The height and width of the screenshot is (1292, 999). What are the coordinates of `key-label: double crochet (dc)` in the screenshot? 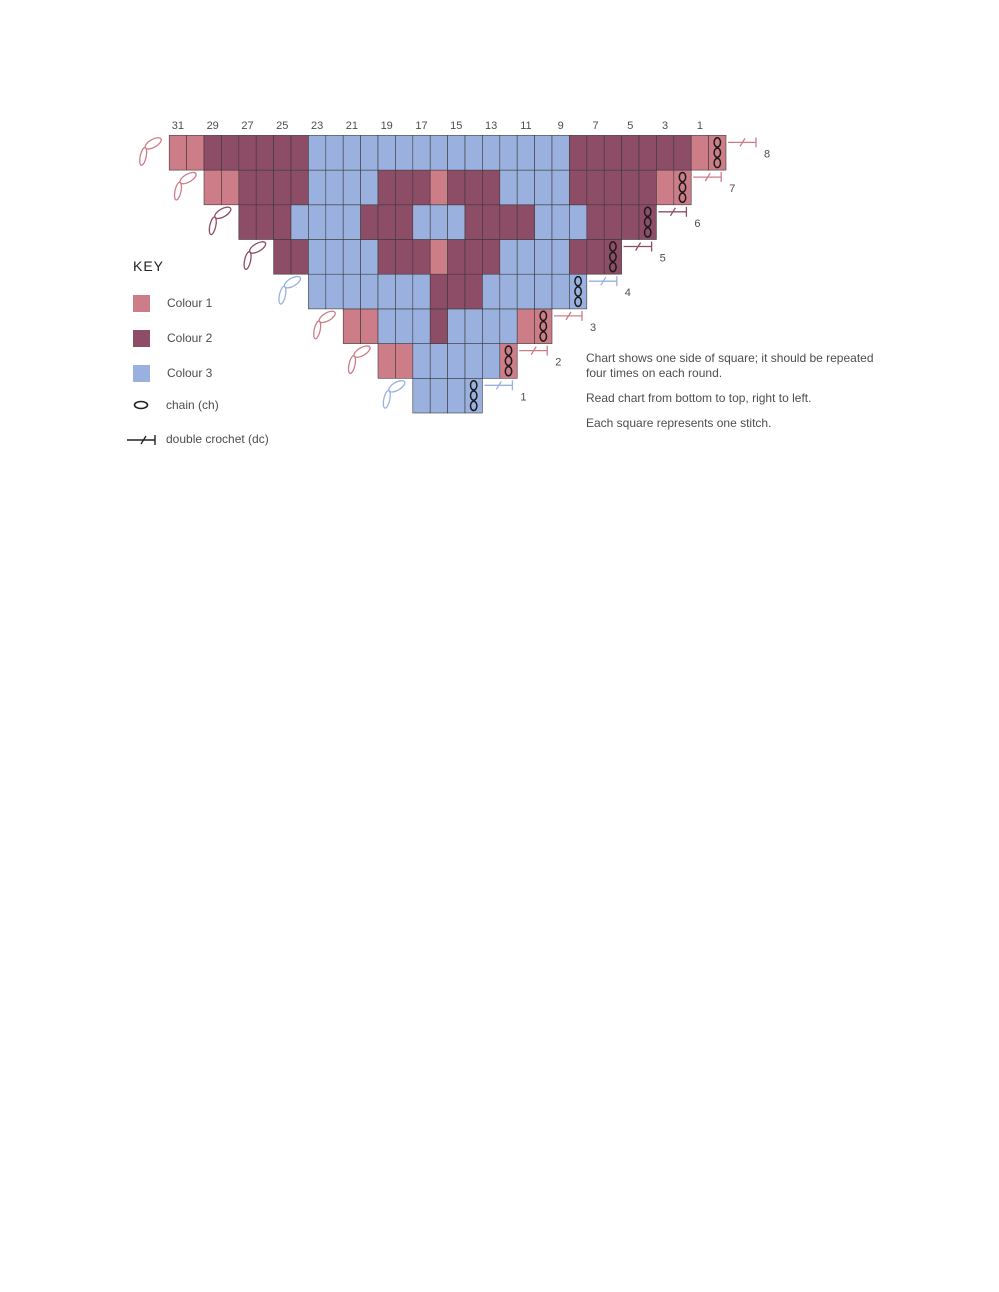 It's located at (217, 439).